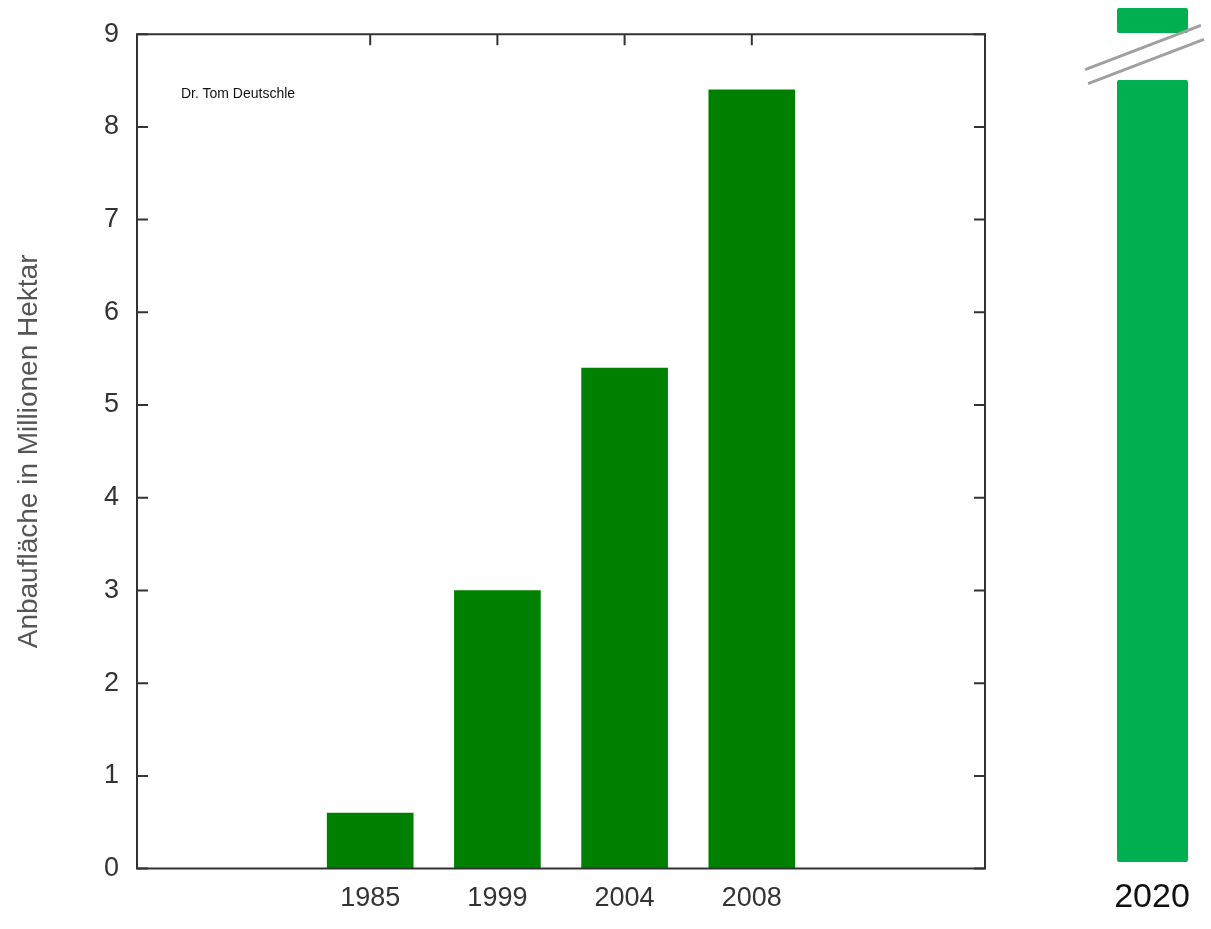  What do you see at coordinates (624, 897) in the screenshot?
I see `x-tick-label: 2004` at bounding box center [624, 897].